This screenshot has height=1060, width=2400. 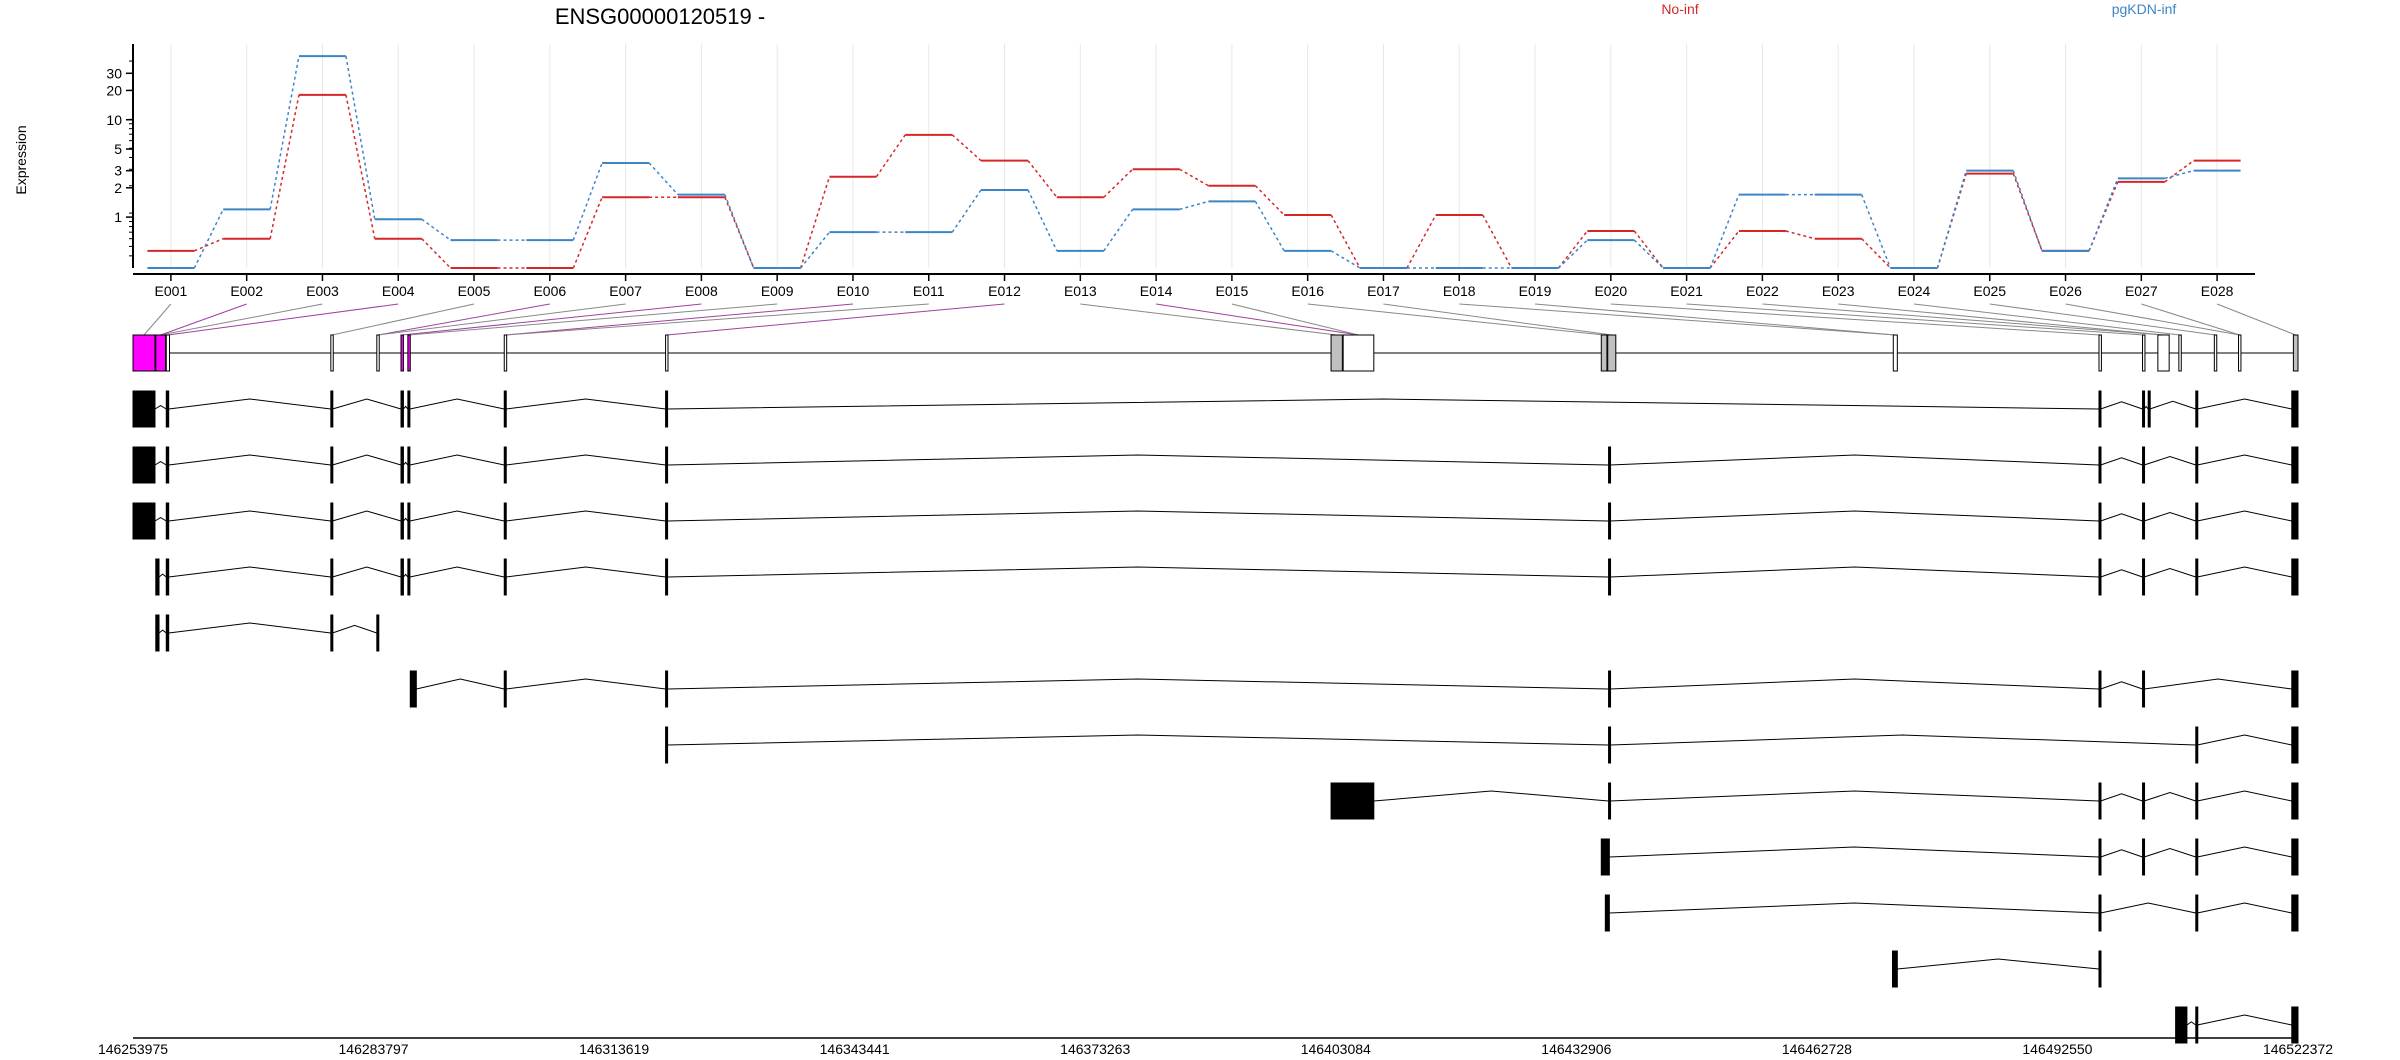 I want to click on x-tick-label-e014: E014, so click(x=1156, y=291).